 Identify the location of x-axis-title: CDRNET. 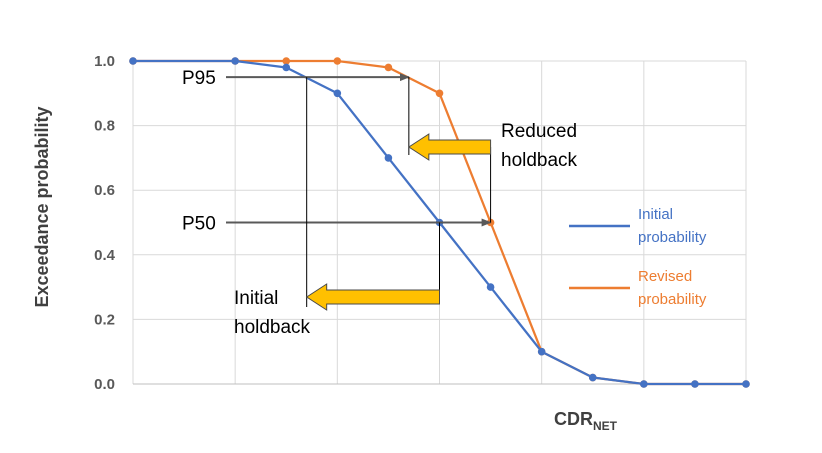
(586, 421).